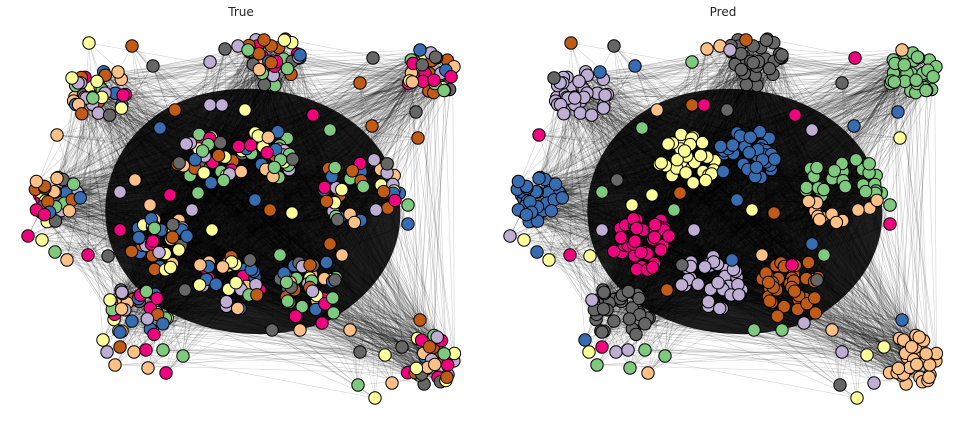 The image size is (964, 424). Describe the element at coordinates (241, 12) in the screenshot. I see `panel-title-true: True` at that location.